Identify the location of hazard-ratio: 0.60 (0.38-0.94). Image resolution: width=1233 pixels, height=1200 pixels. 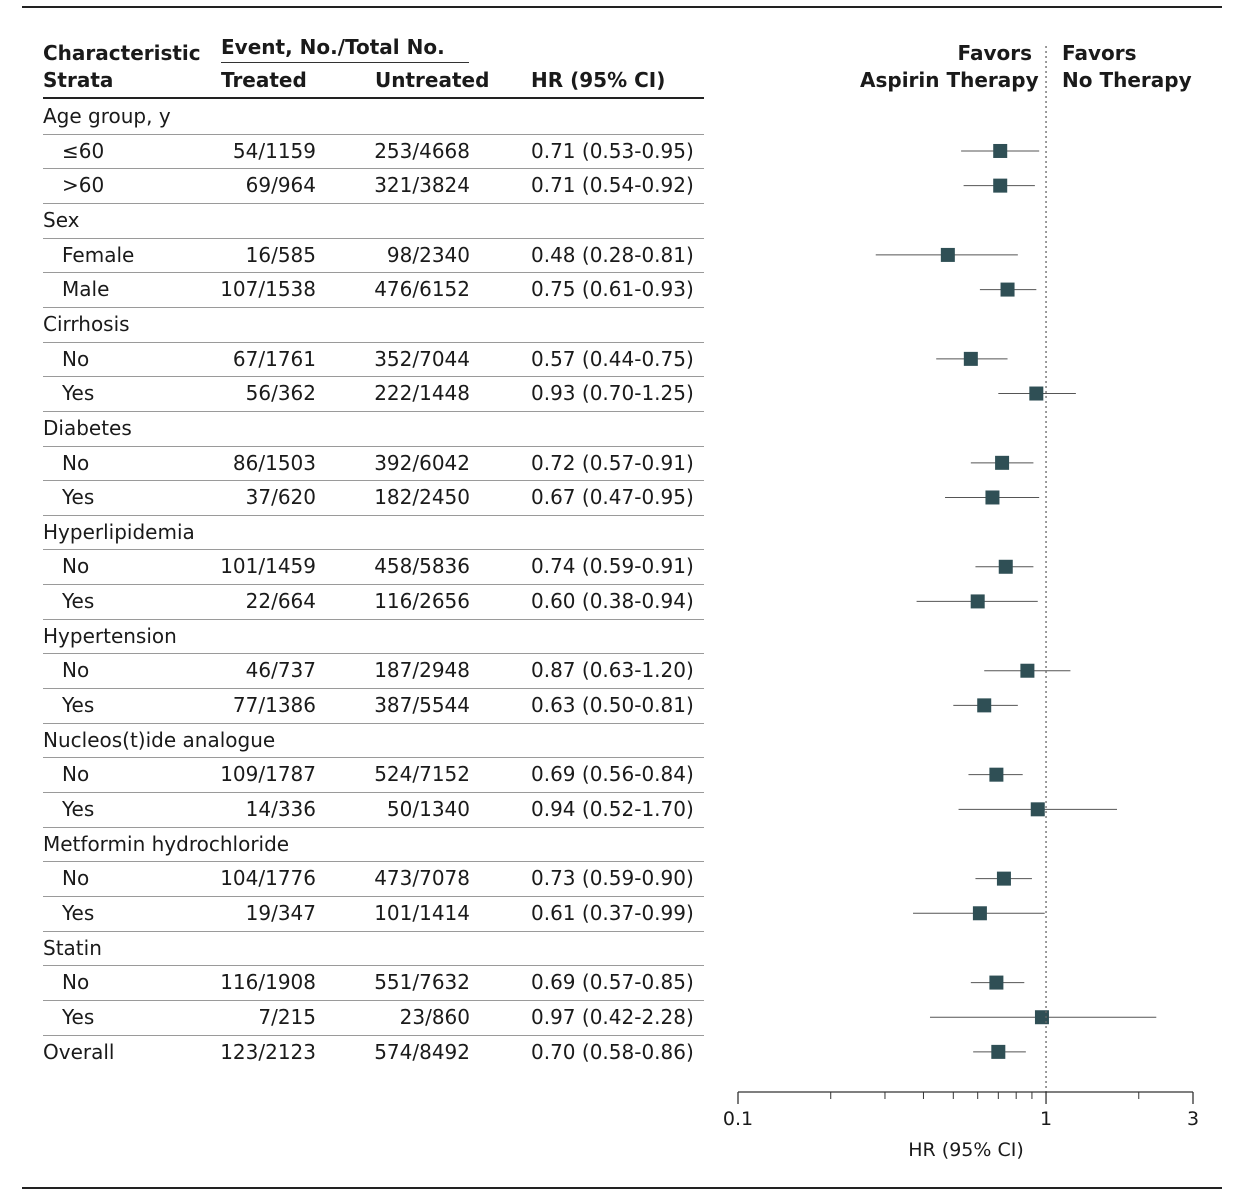
(612, 601).